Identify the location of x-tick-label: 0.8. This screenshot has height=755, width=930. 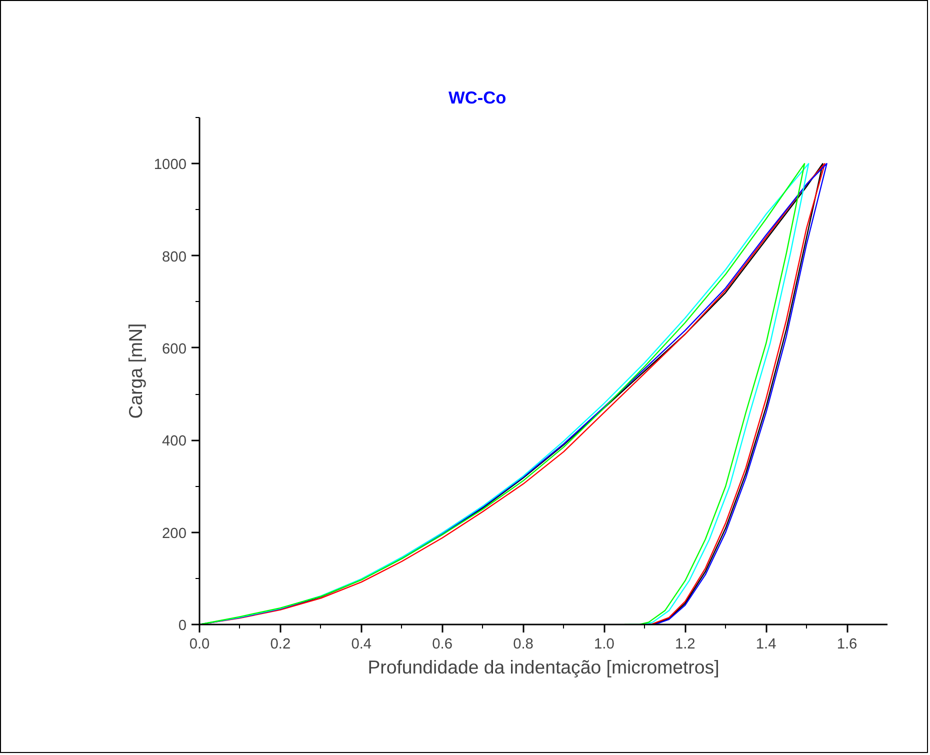
(523, 644).